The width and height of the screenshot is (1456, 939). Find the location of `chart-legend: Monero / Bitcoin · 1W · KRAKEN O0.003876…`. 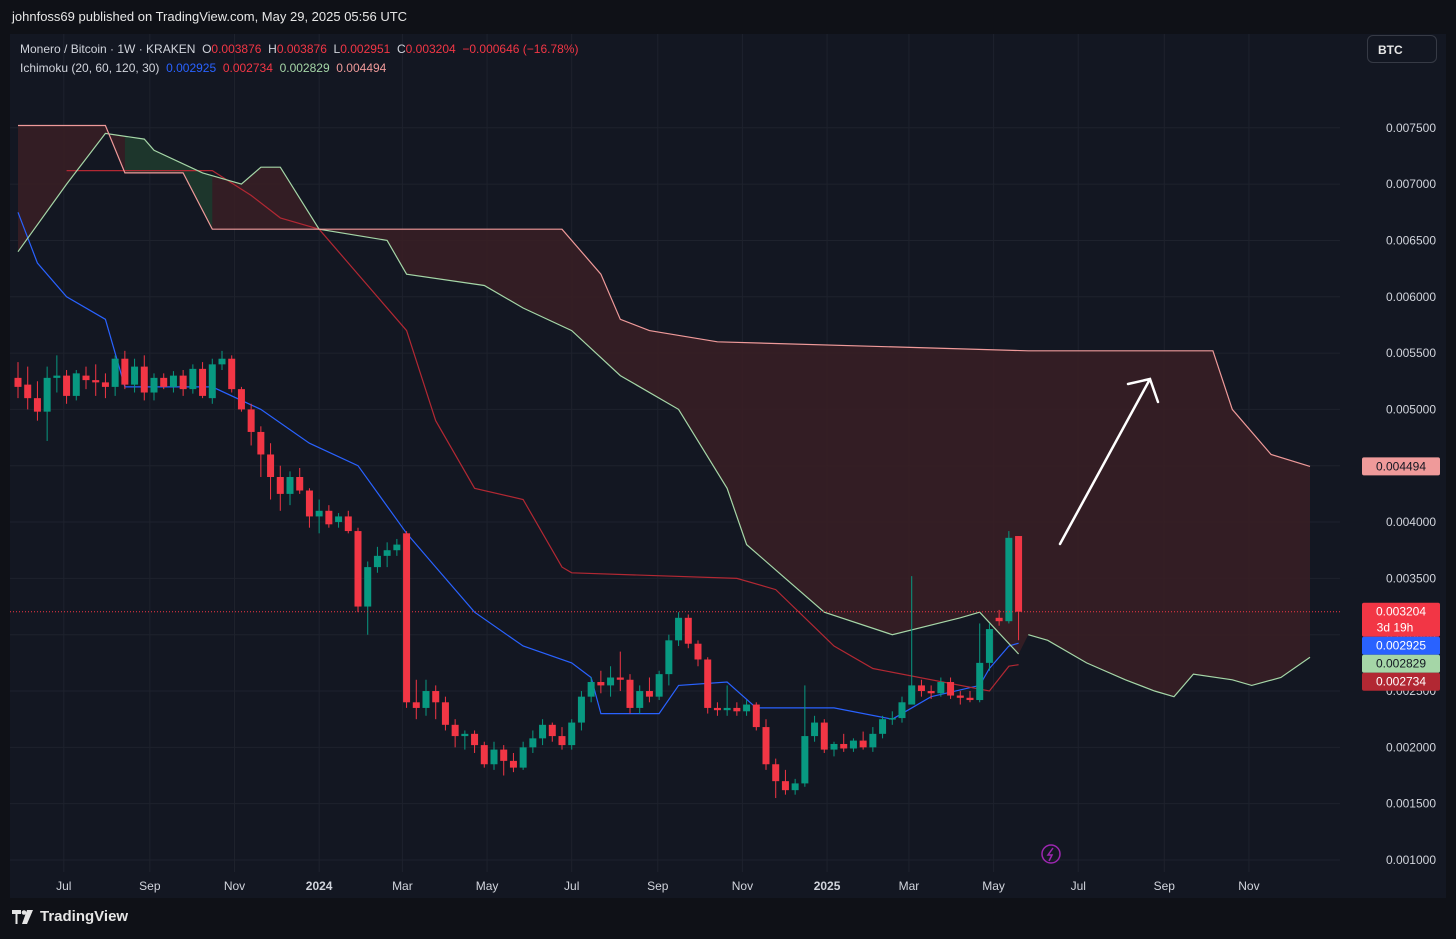

chart-legend: Monero / Bitcoin · 1W · KRAKEN O0.003876… is located at coordinates (299, 59).